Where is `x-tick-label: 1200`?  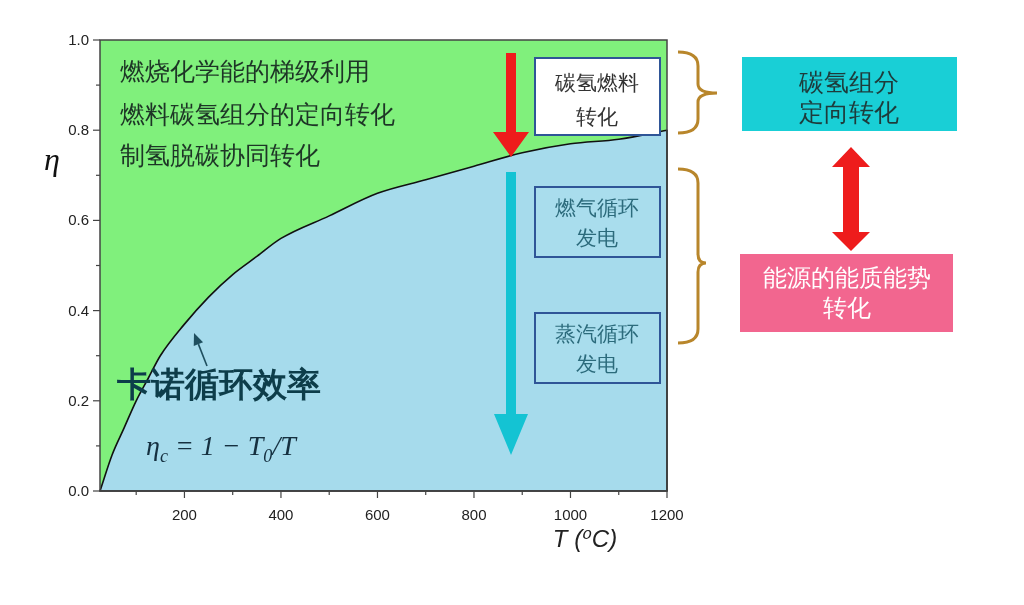
x-tick-label: 1200 is located at coordinates (667, 514).